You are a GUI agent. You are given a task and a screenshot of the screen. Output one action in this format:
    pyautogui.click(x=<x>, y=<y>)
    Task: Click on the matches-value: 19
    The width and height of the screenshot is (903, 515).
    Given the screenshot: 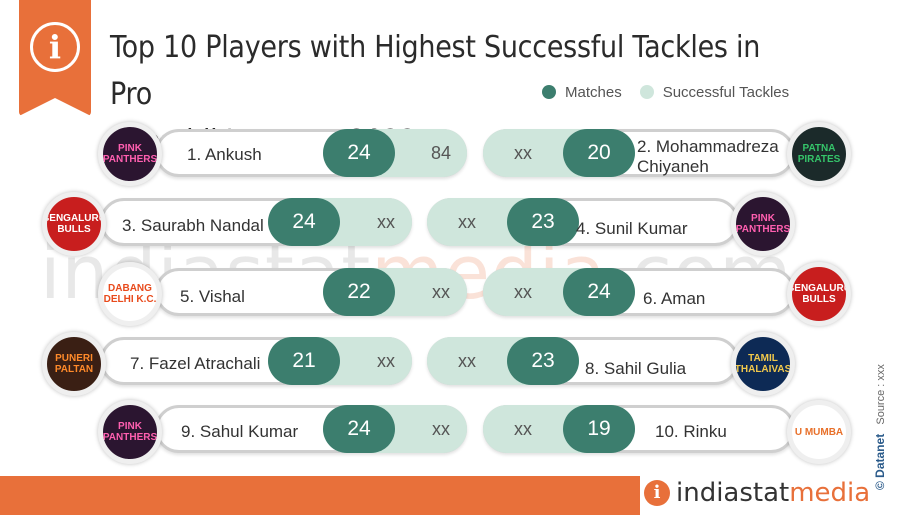 What is the action you would take?
    pyautogui.click(x=599, y=429)
    